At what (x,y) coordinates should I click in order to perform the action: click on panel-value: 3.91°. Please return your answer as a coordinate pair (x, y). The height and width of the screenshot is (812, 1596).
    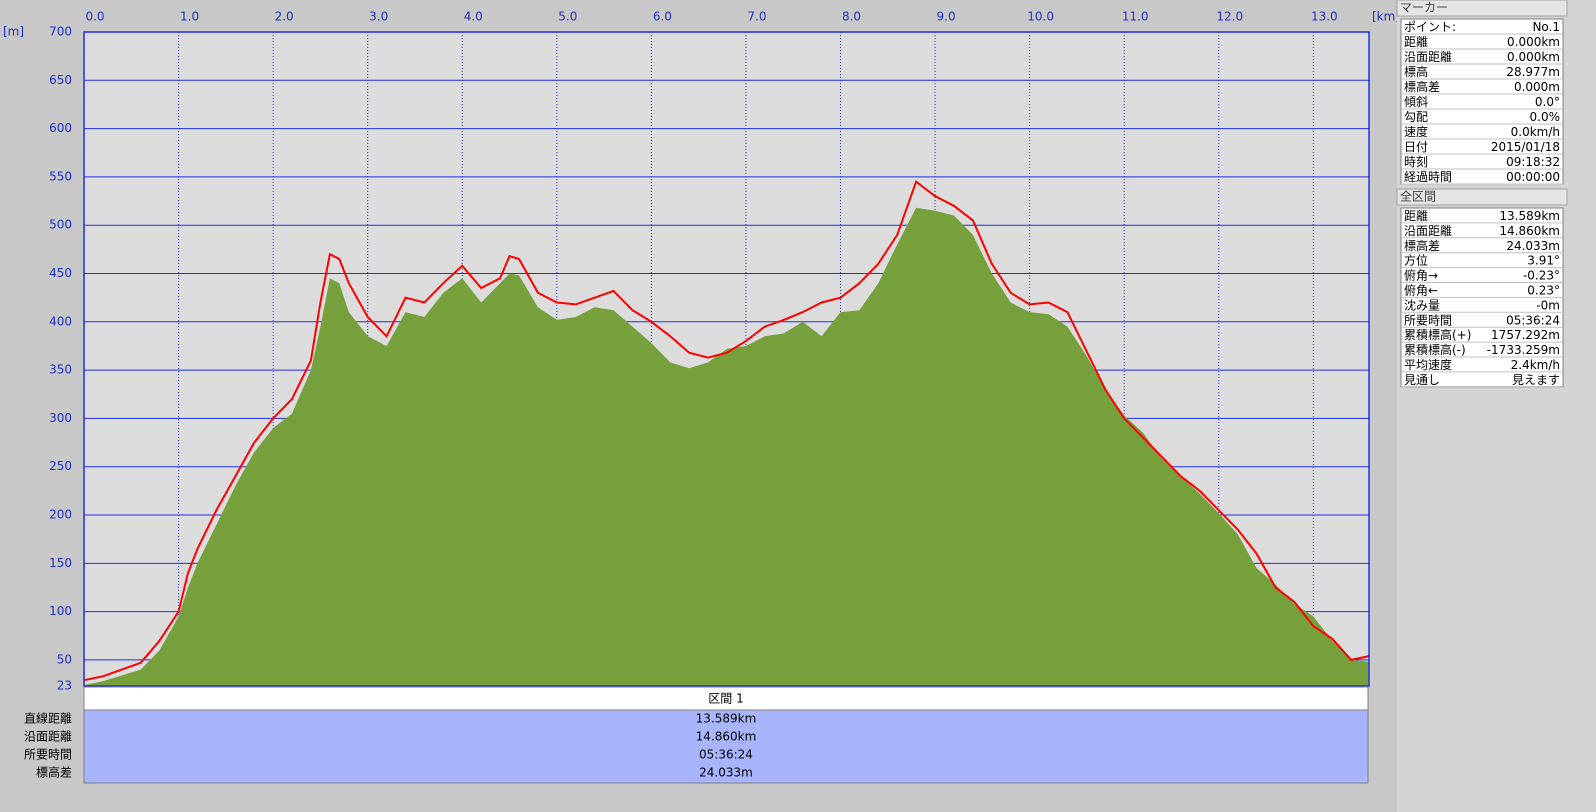
    Looking at the image, I should click on (1543, 261).